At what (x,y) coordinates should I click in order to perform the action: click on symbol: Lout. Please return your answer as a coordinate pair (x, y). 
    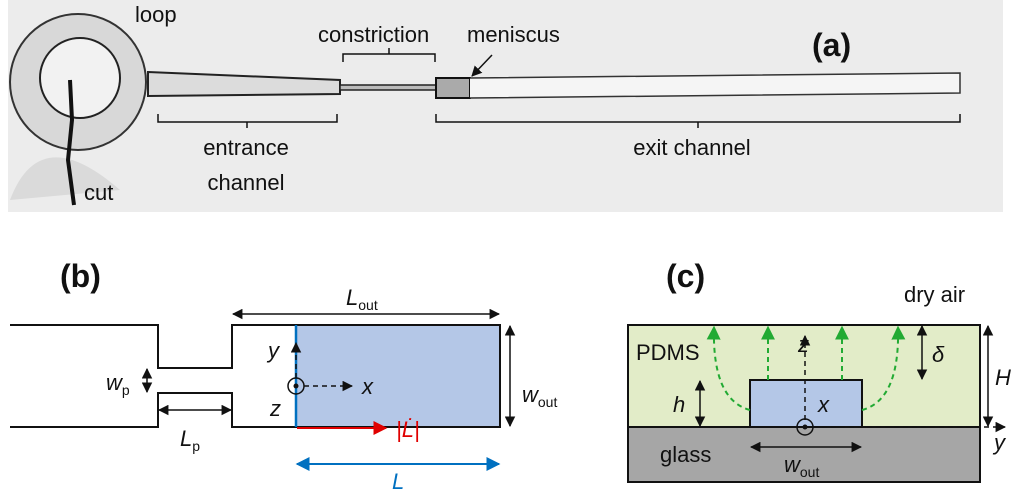
    Looking at the image, I should click on (362, 299).